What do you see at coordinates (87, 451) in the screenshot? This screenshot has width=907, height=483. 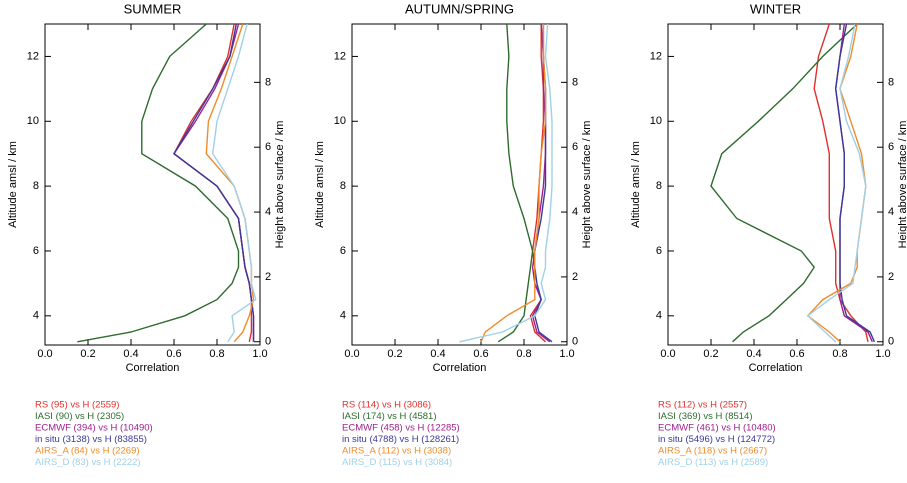 I see `legend-entry: AIRS_A (84) vs H (2269)` at bounding box center [87, 451].